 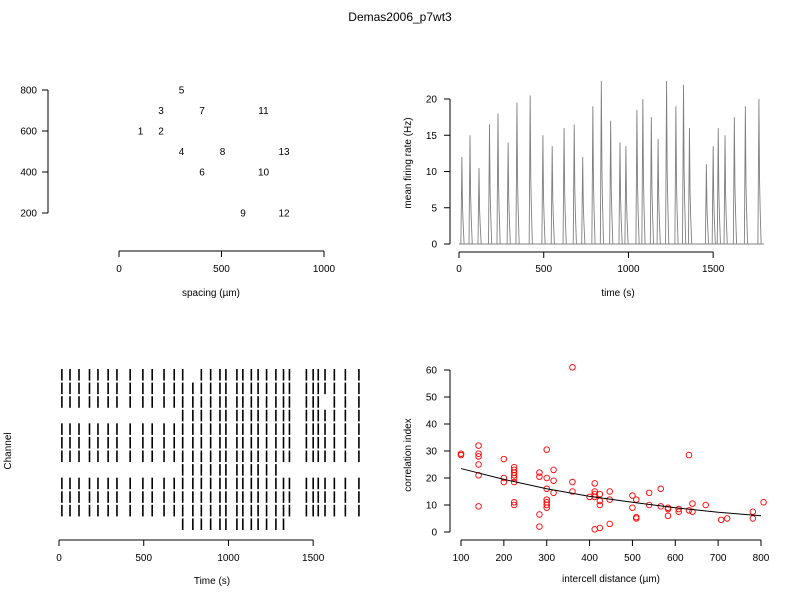 I want to click on p4-y-tick-label: 30, so click(x=432, y=452).